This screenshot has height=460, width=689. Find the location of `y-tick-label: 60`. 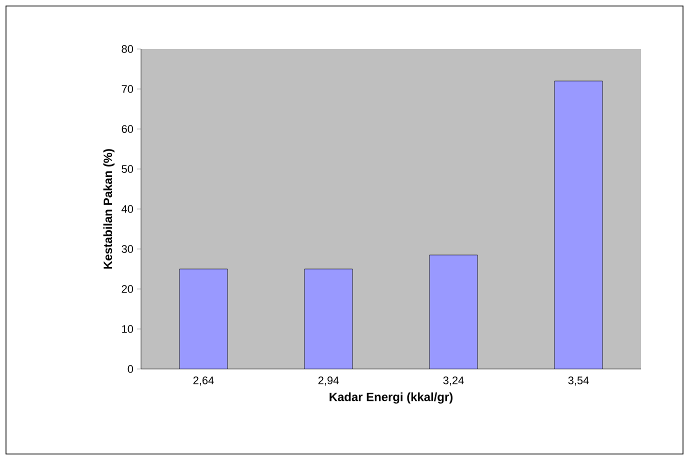

y-tick-label: 60 is located at coordinates (128, 129).